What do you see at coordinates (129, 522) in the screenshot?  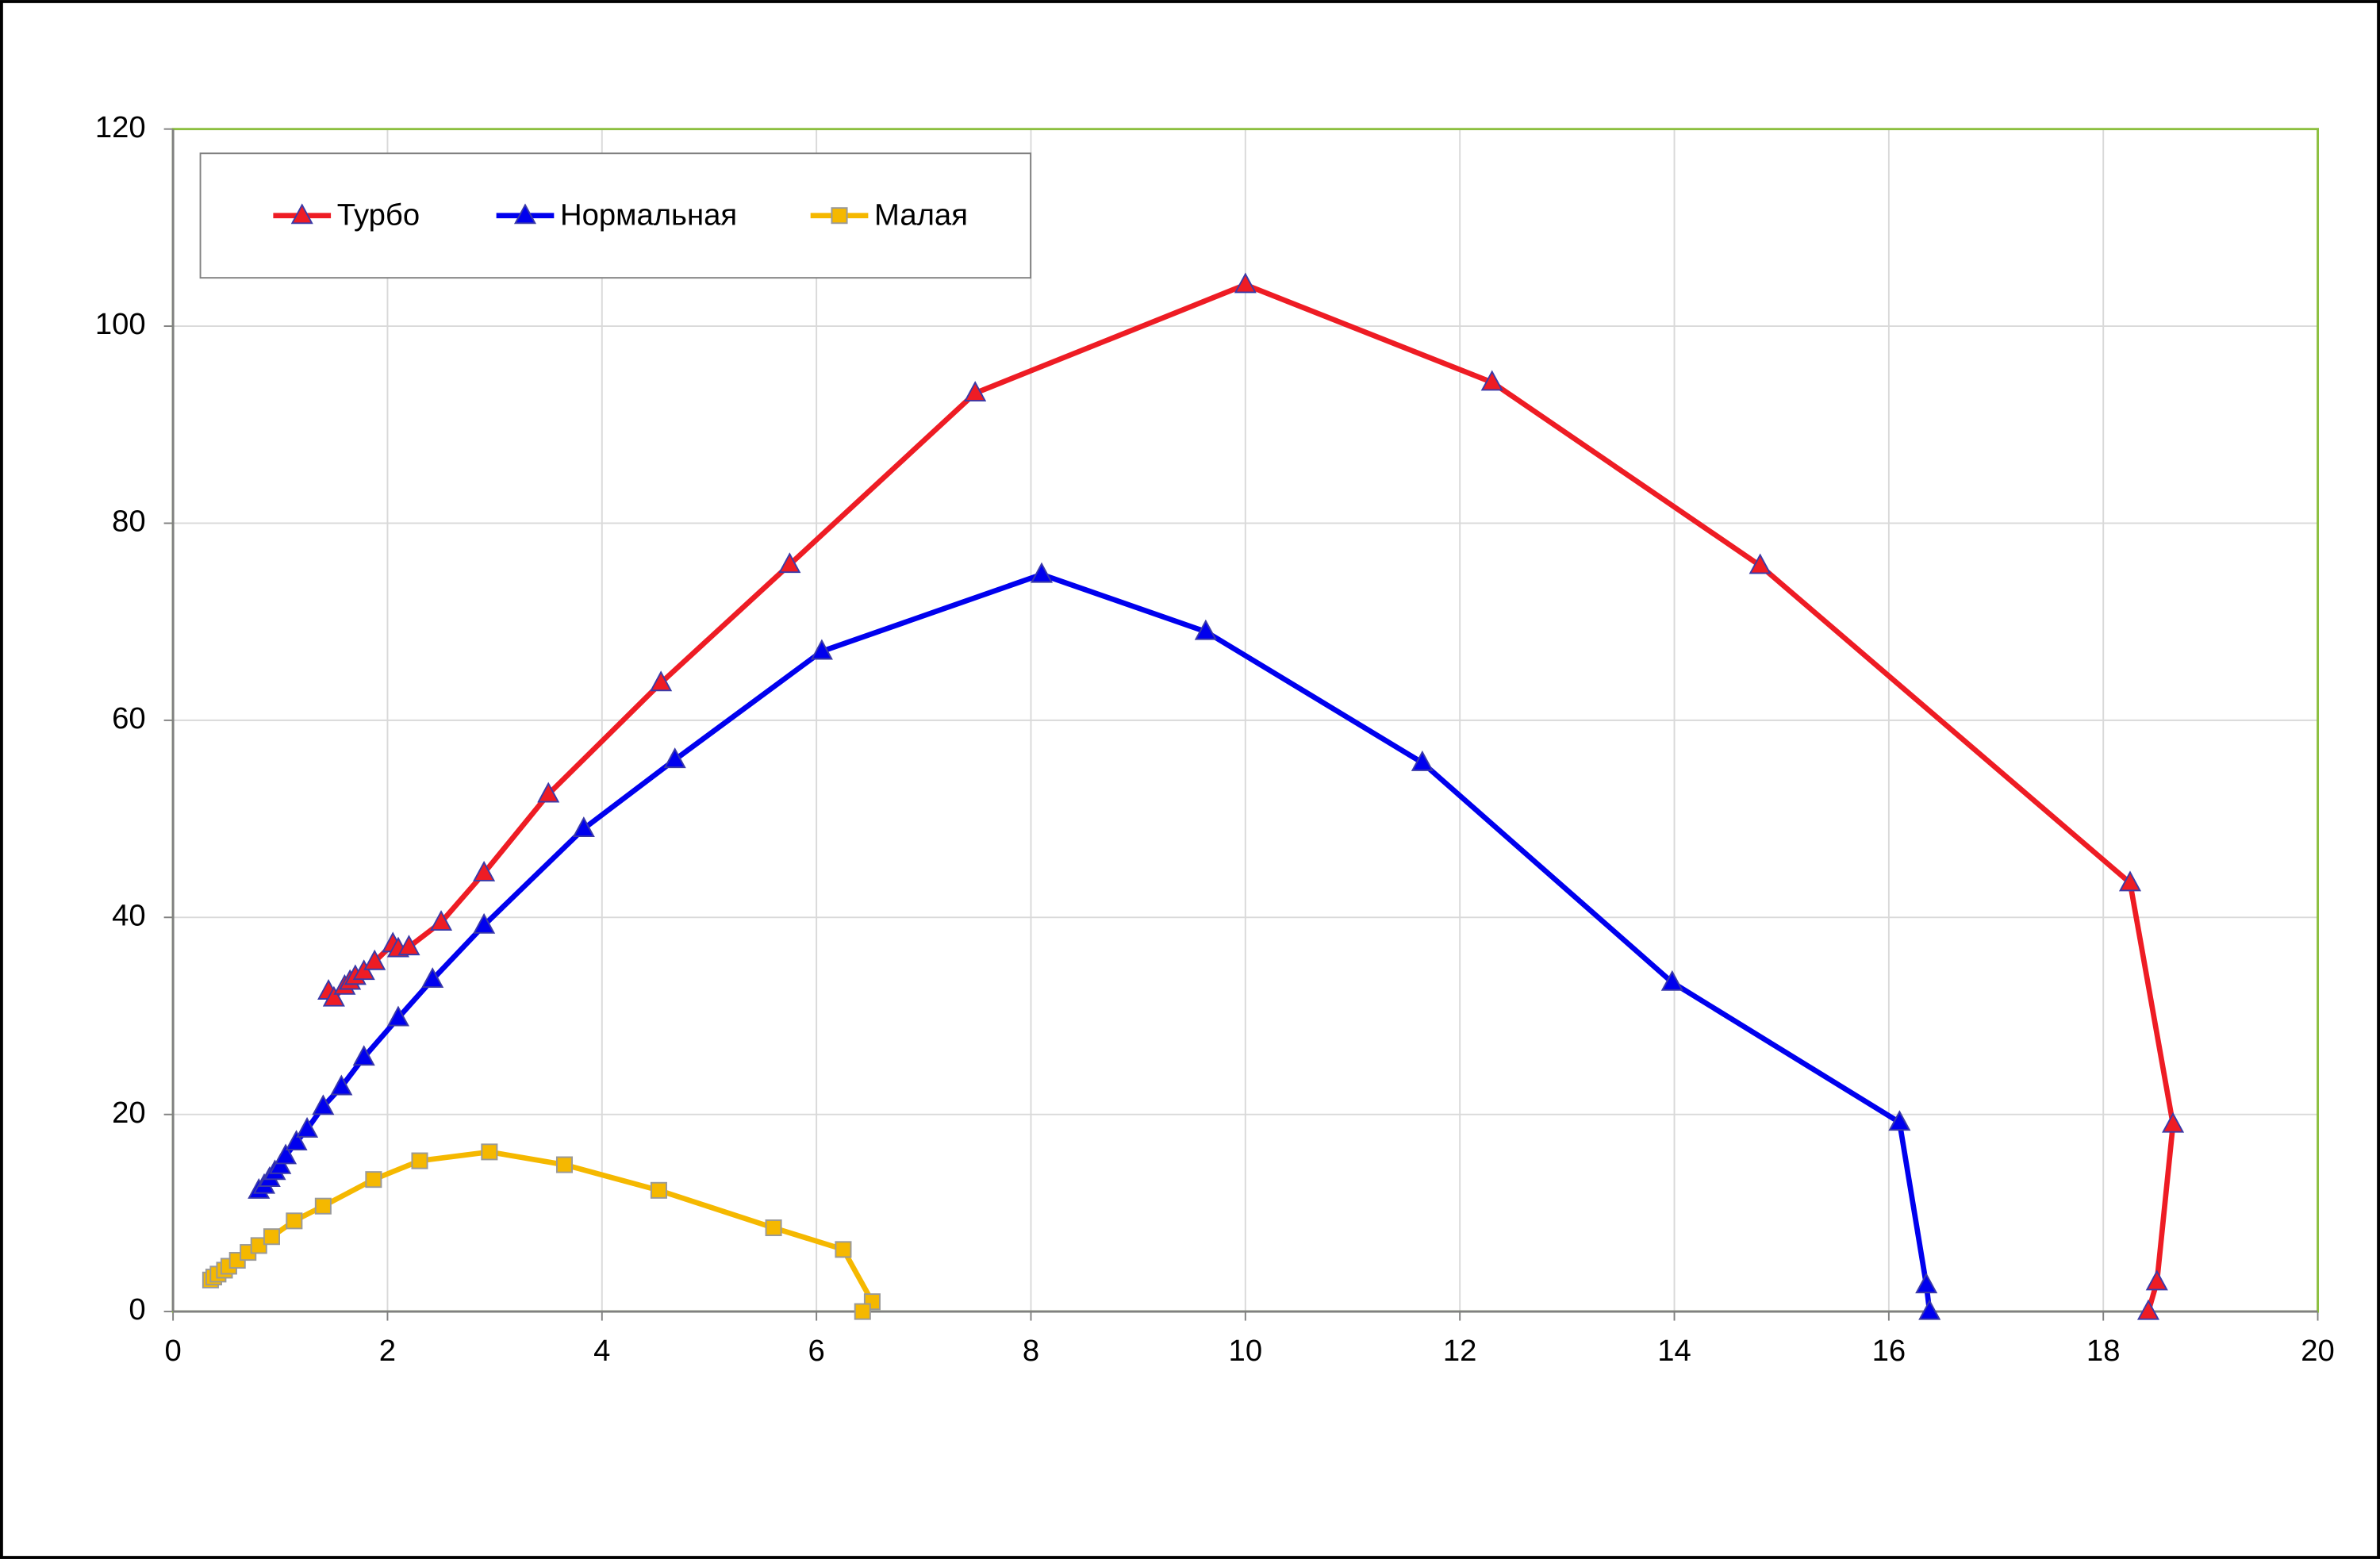 I see `y-tick-label: 80` at bounding box center [129, 522].